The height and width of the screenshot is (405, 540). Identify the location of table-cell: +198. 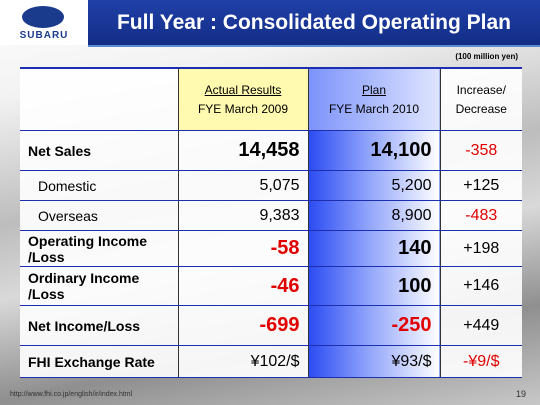
(480, 248).